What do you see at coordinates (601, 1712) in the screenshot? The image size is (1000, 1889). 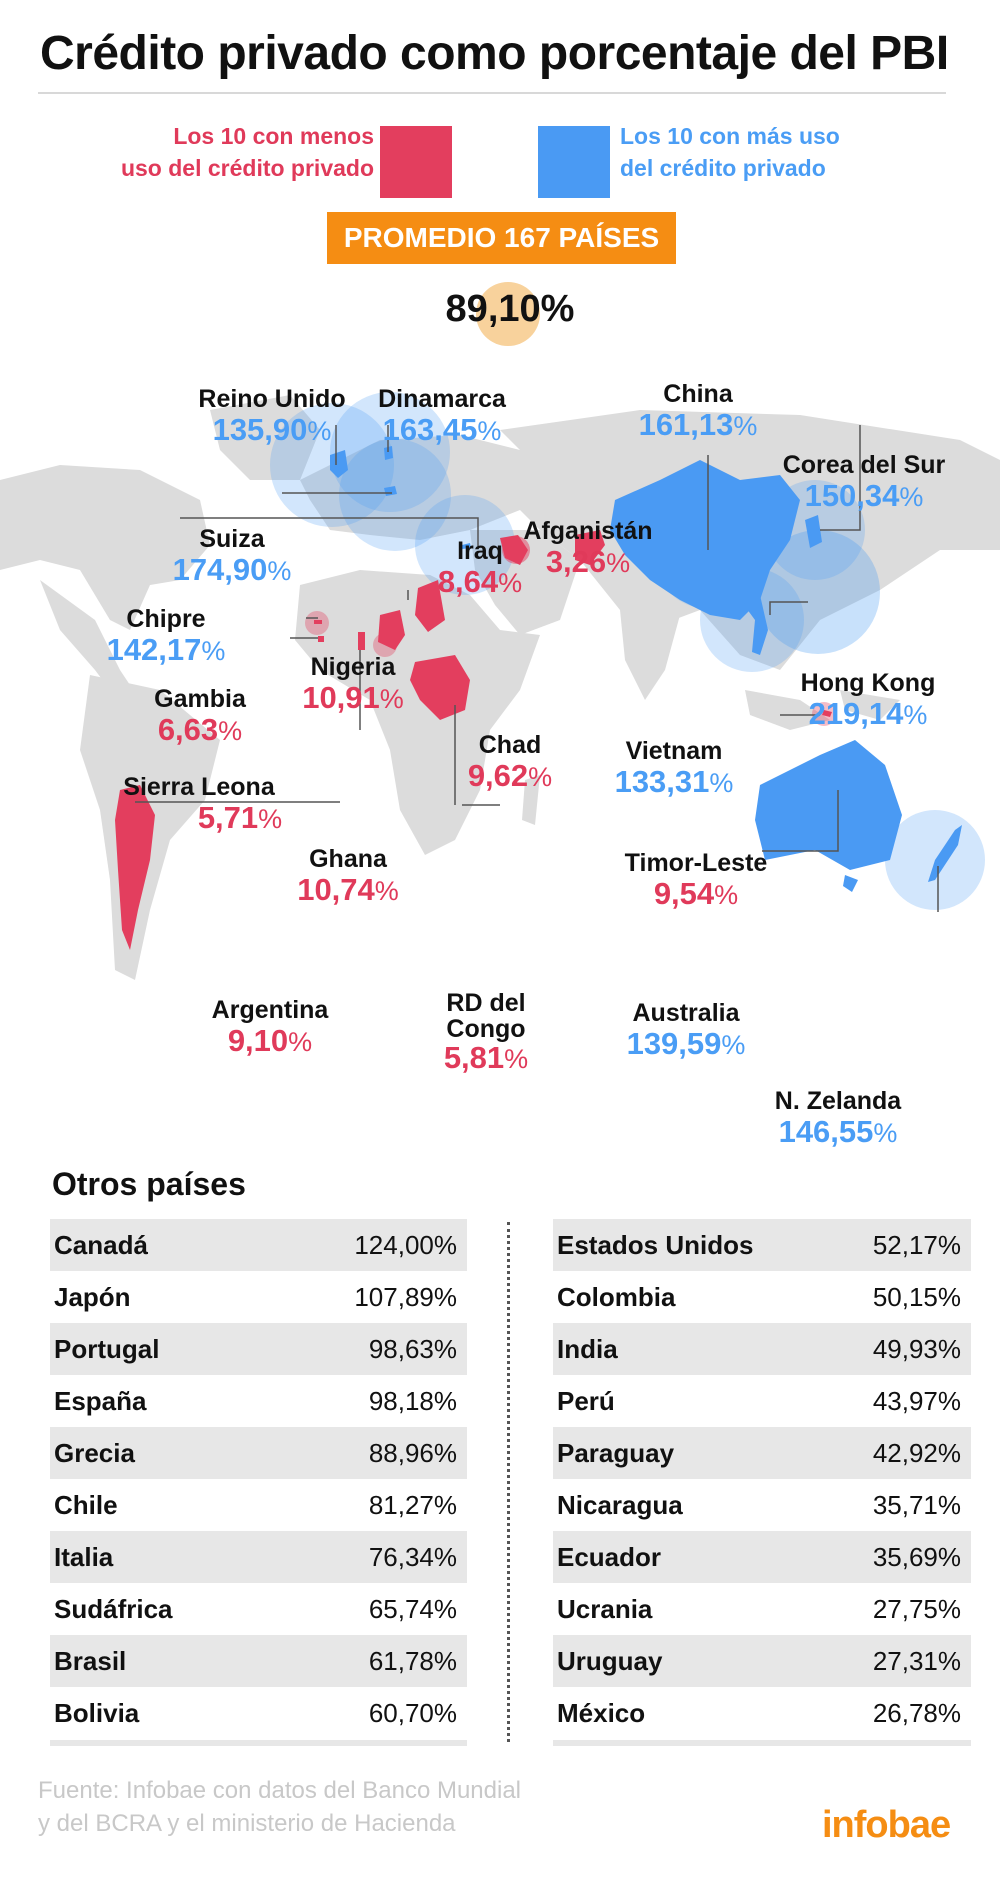 I see `country-name: México` at bounding box center [601, 1712].